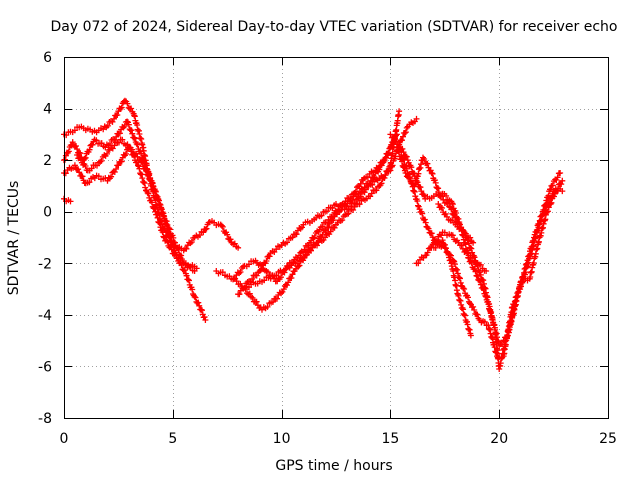 This screenshot has width=640, height=480. I want to click on y-tick-label: 0, so click(47, 213).